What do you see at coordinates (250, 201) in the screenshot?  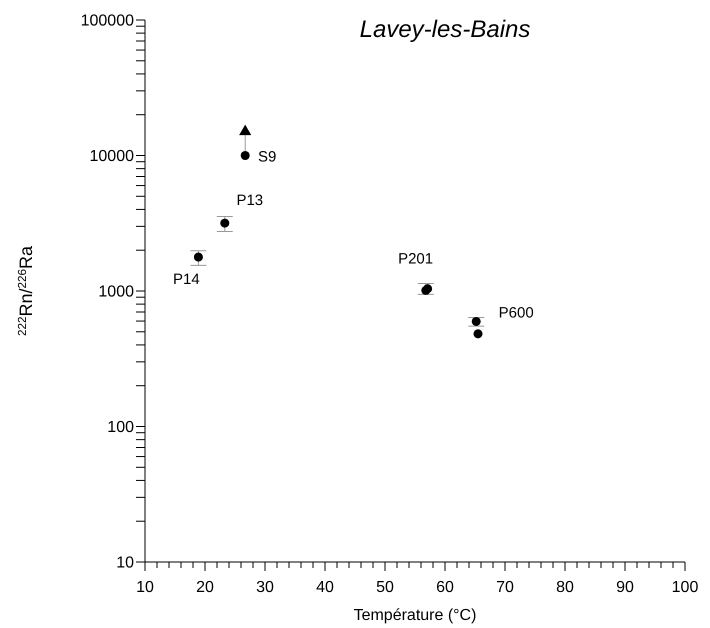 I see `annotation: P13` at bounding box center [250, 201].